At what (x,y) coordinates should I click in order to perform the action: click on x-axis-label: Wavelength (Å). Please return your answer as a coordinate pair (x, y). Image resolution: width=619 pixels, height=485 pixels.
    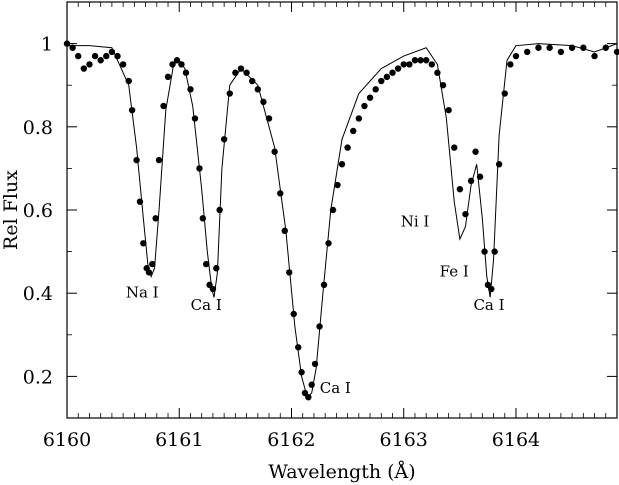
    Looking at the image, I should click on (341, 472).